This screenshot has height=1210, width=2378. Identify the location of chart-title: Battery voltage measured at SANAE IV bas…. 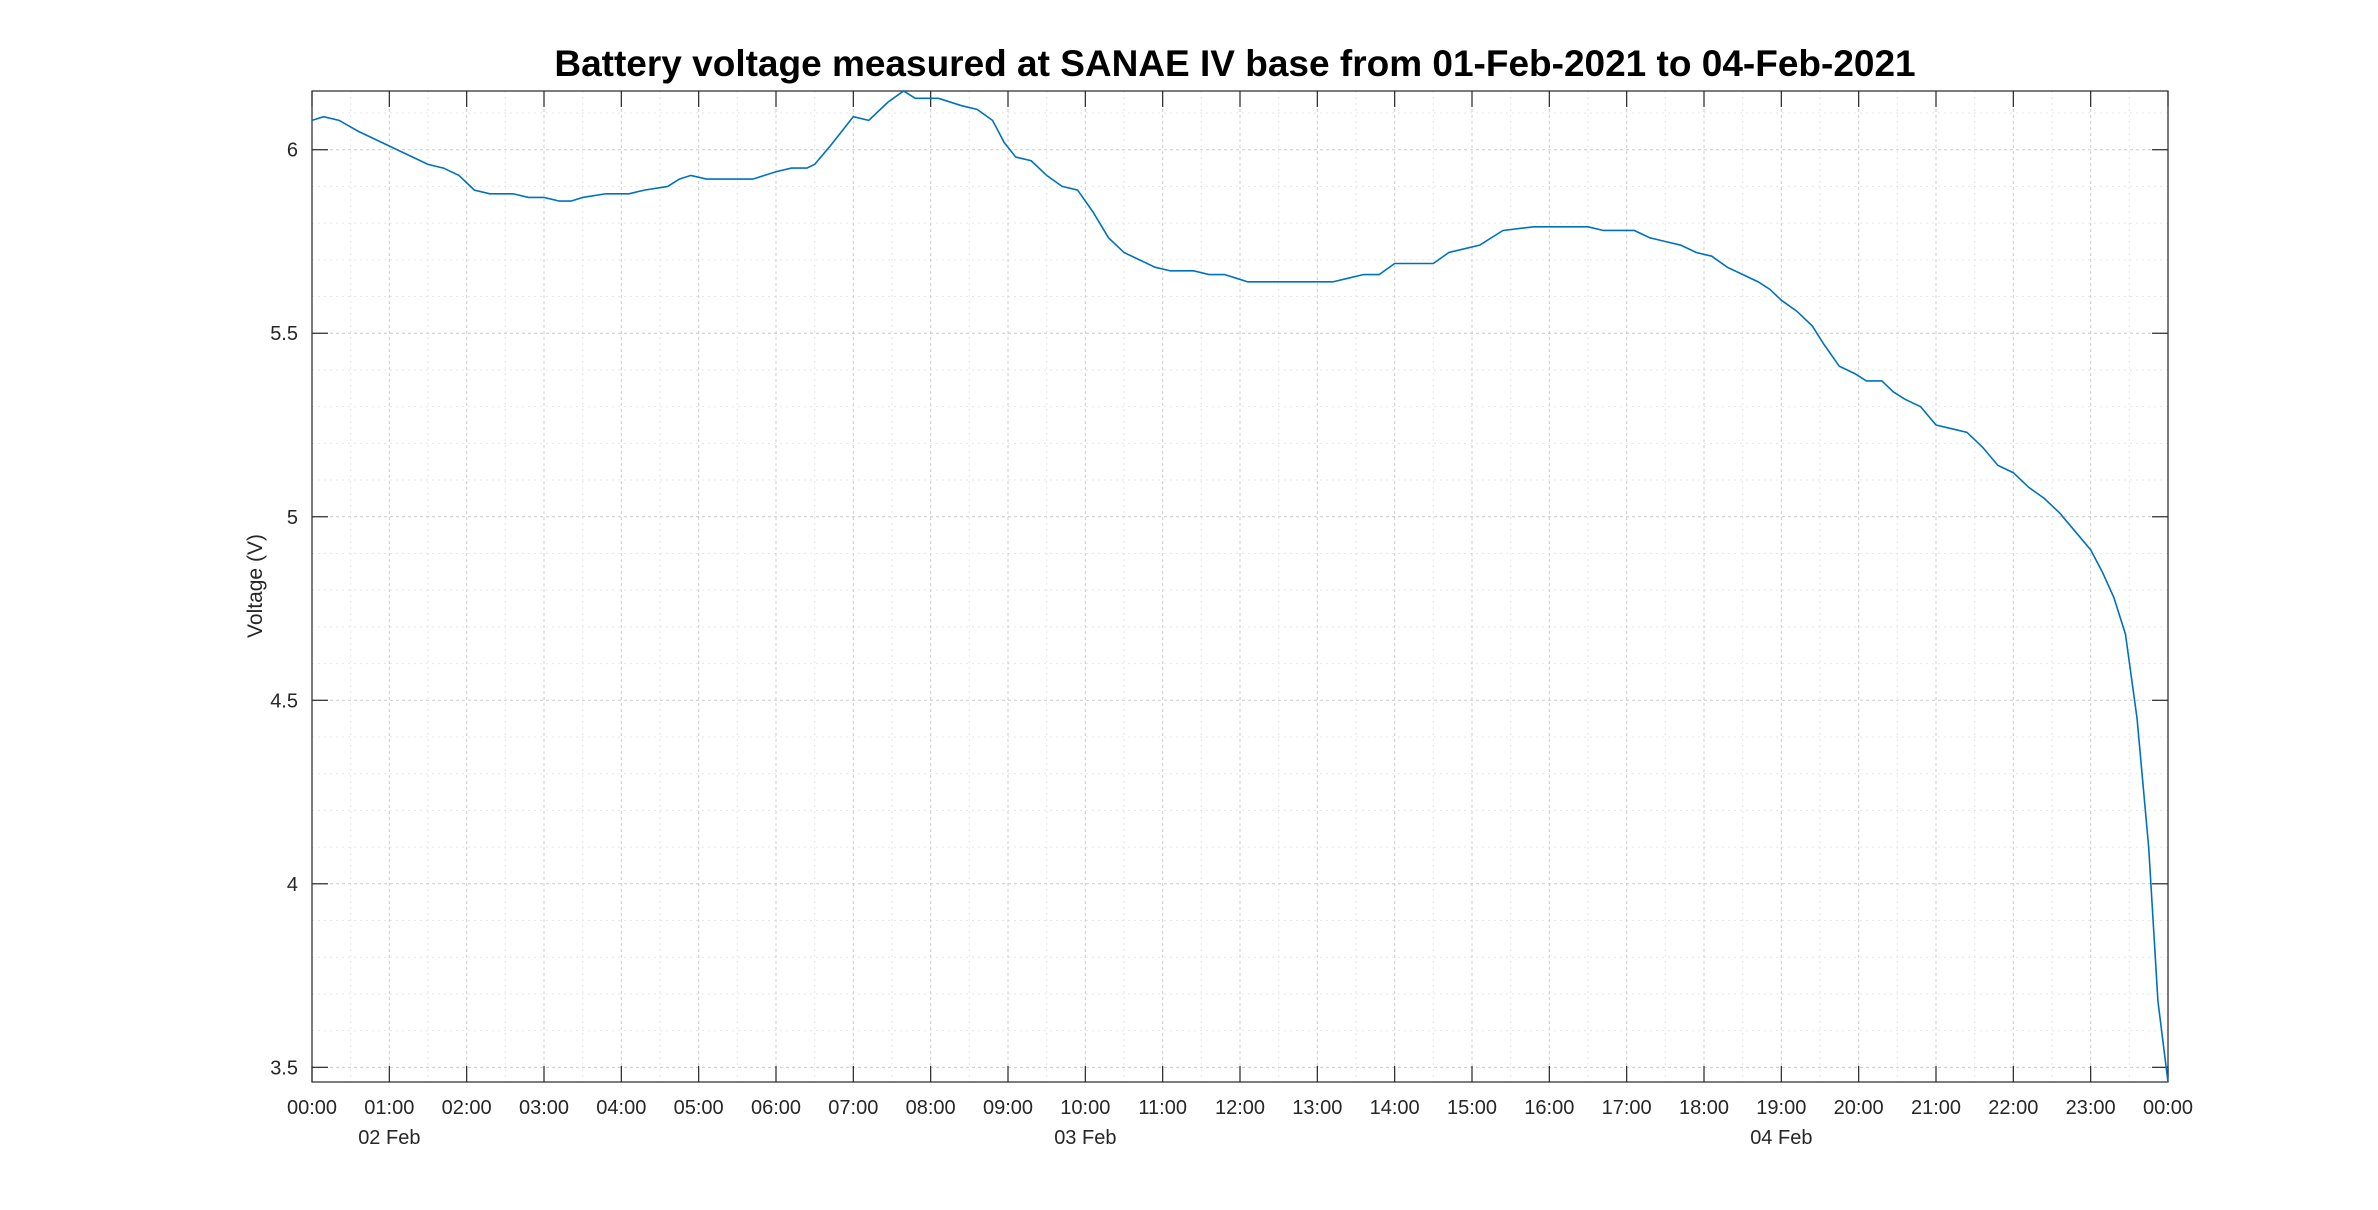
(1234, 63).